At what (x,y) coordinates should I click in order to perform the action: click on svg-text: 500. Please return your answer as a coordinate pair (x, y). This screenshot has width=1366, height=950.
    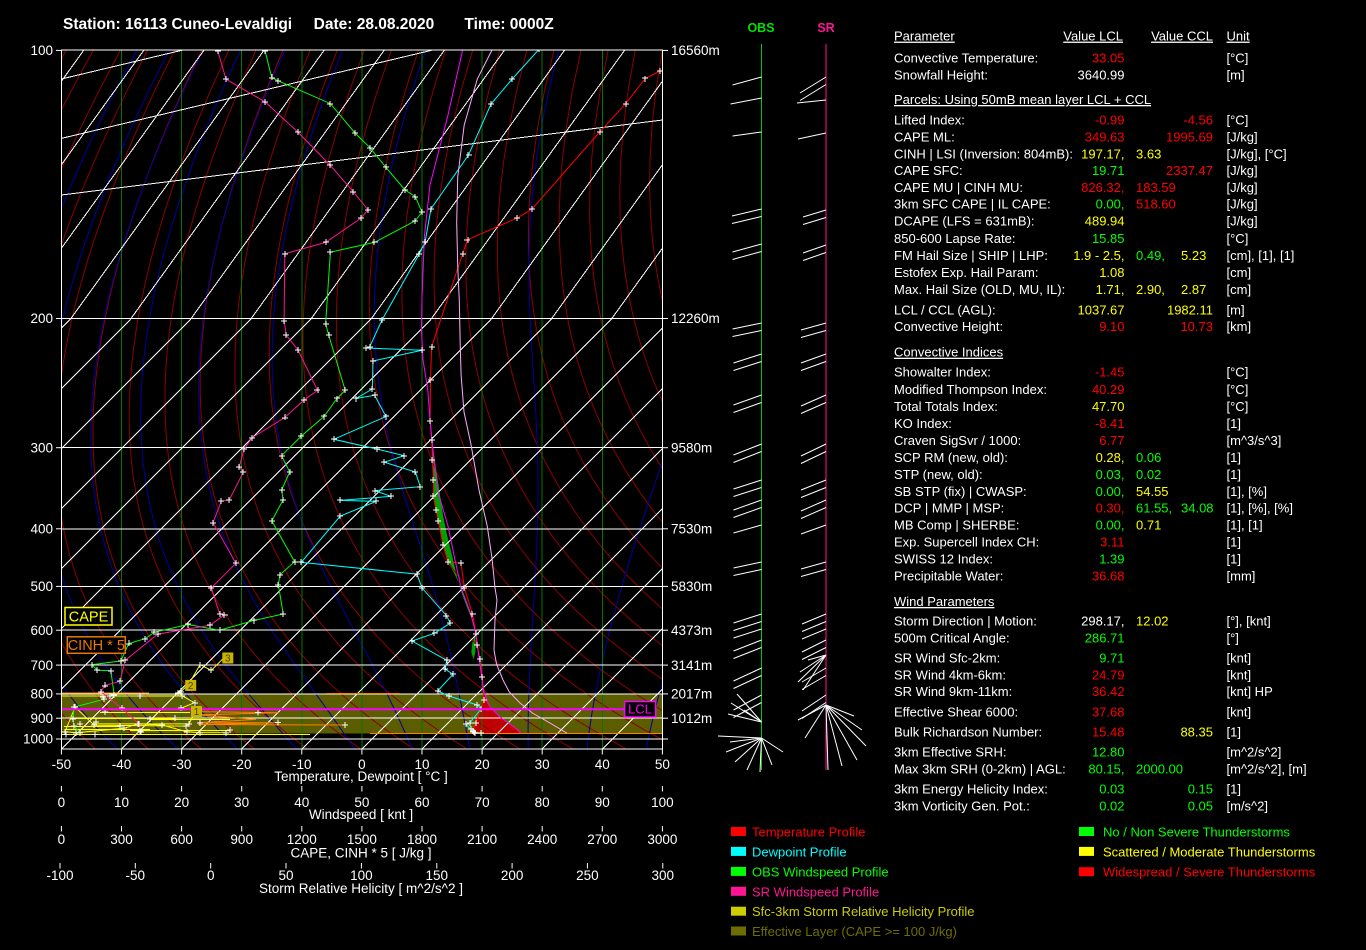
    Looking at the image, I should click on (41, 586).